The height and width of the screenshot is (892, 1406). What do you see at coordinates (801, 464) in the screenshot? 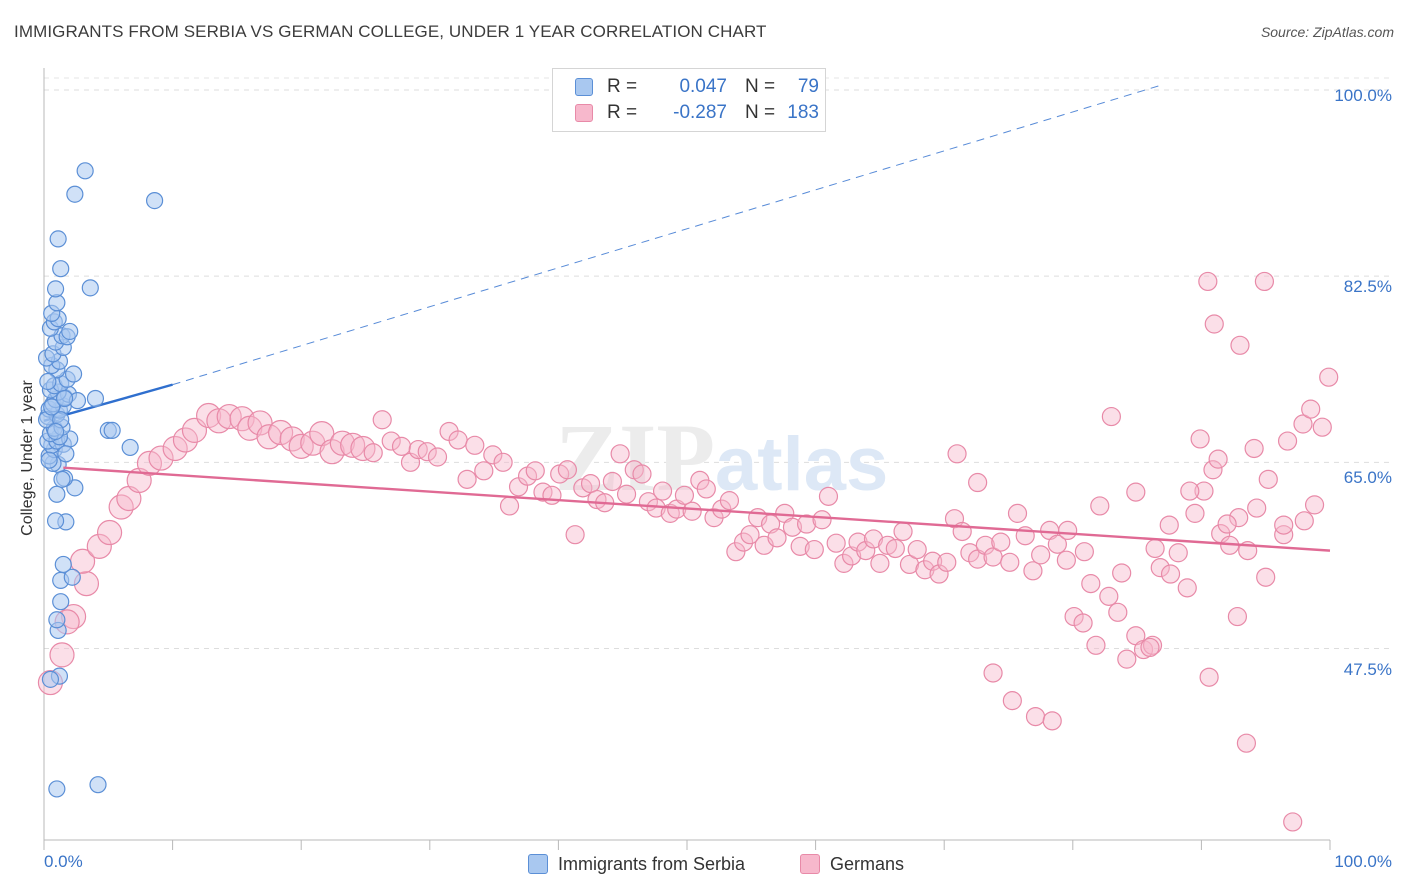
I see `watermark: atlas` at bounding box center [801, 464].